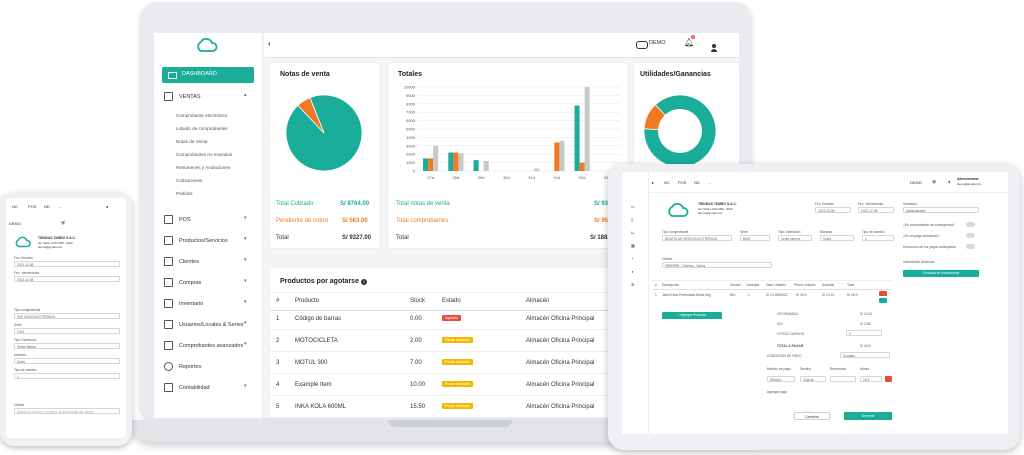 Image resolution: width=1024 pixels, height=455 pixels. Describe the element at coordinates (678, 209) in the screenshot. I see `cloud-logo-icon` at that location.